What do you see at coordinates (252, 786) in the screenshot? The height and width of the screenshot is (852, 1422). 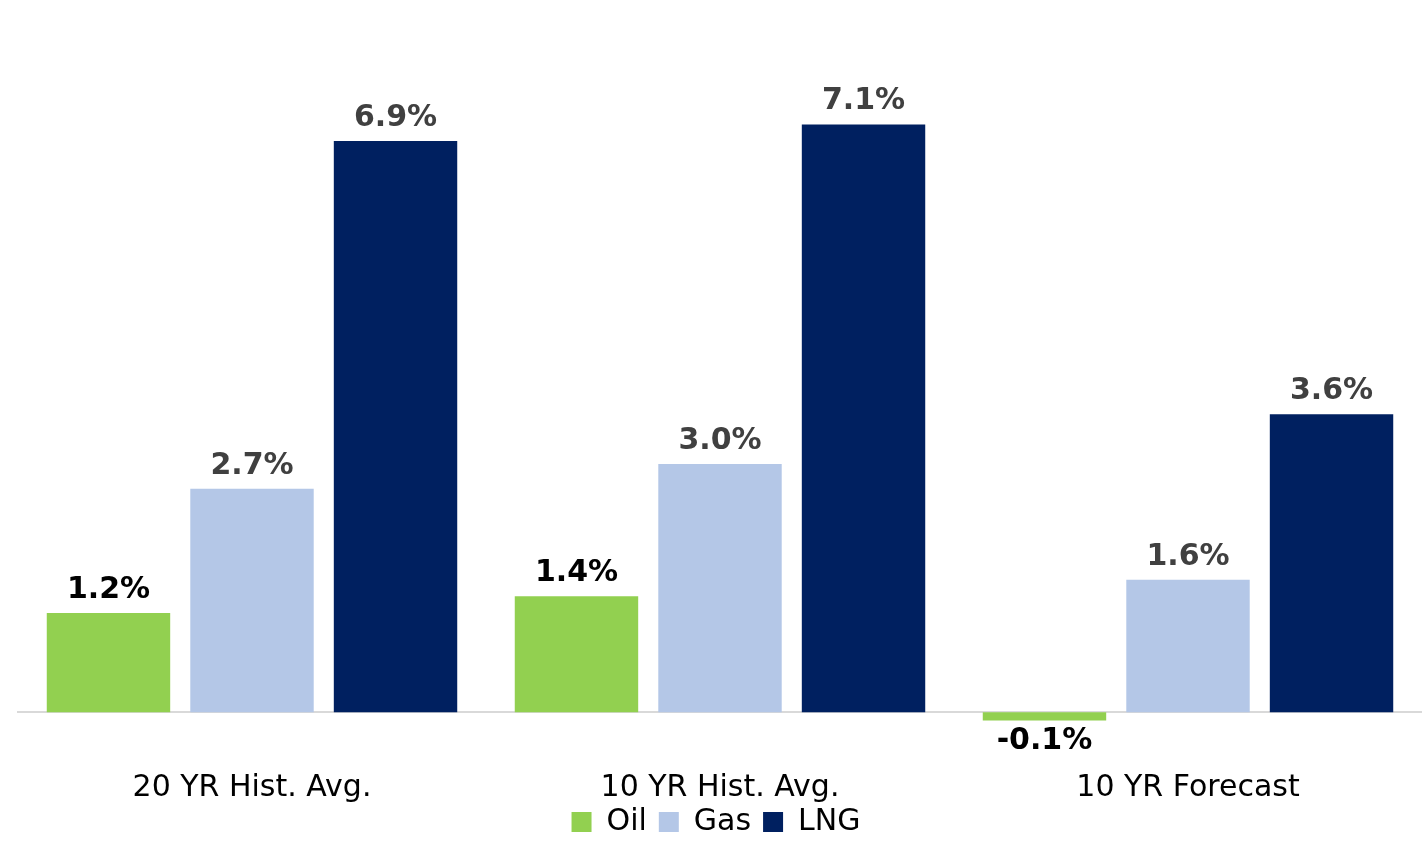 I see `x-tick-label: 20 YR Hist. Avg.` at bounding box center [252, 786].